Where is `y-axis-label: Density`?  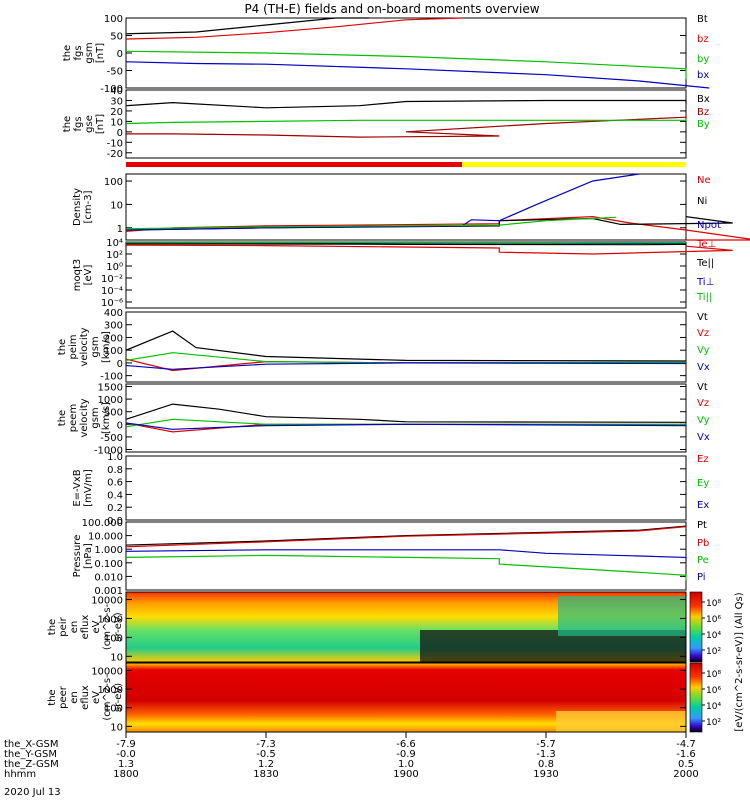
y-axis-label: Density is located at coordinates (77, 207).